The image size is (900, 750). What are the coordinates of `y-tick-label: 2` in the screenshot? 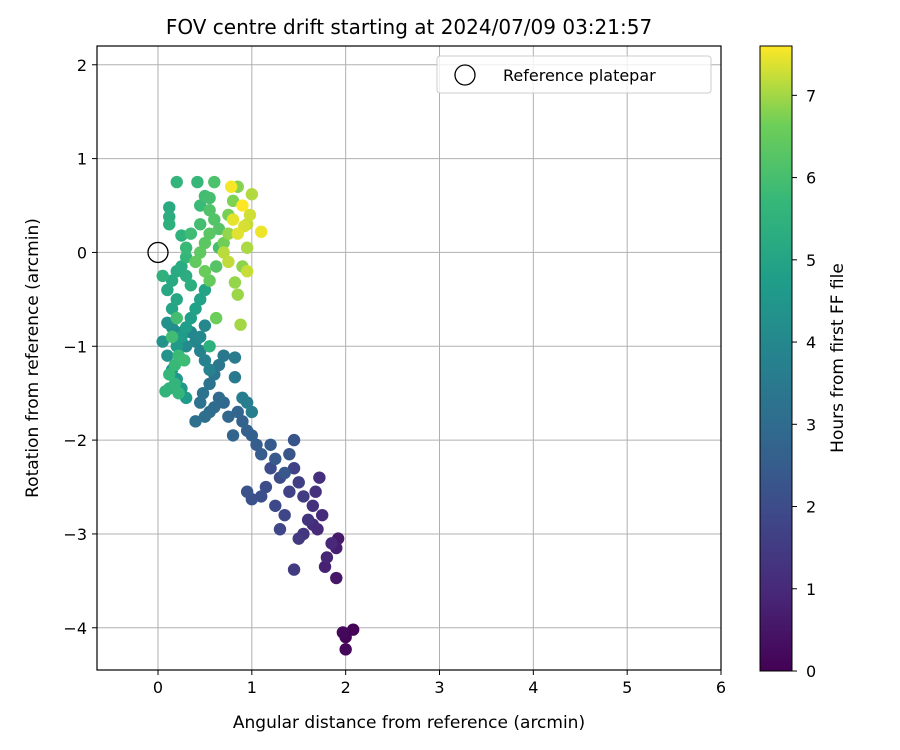 It's located at (82, 65).